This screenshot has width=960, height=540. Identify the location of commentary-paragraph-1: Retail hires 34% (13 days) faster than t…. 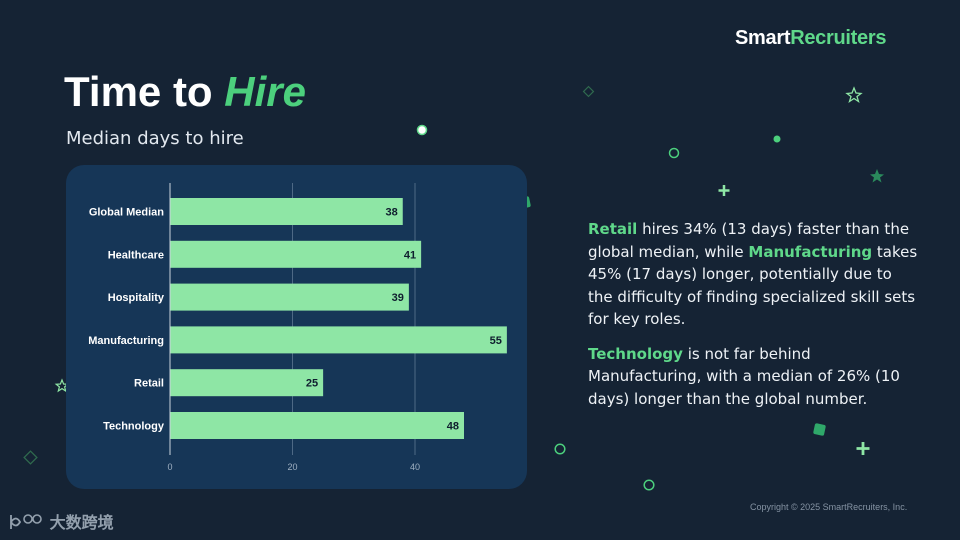
(753, 274).